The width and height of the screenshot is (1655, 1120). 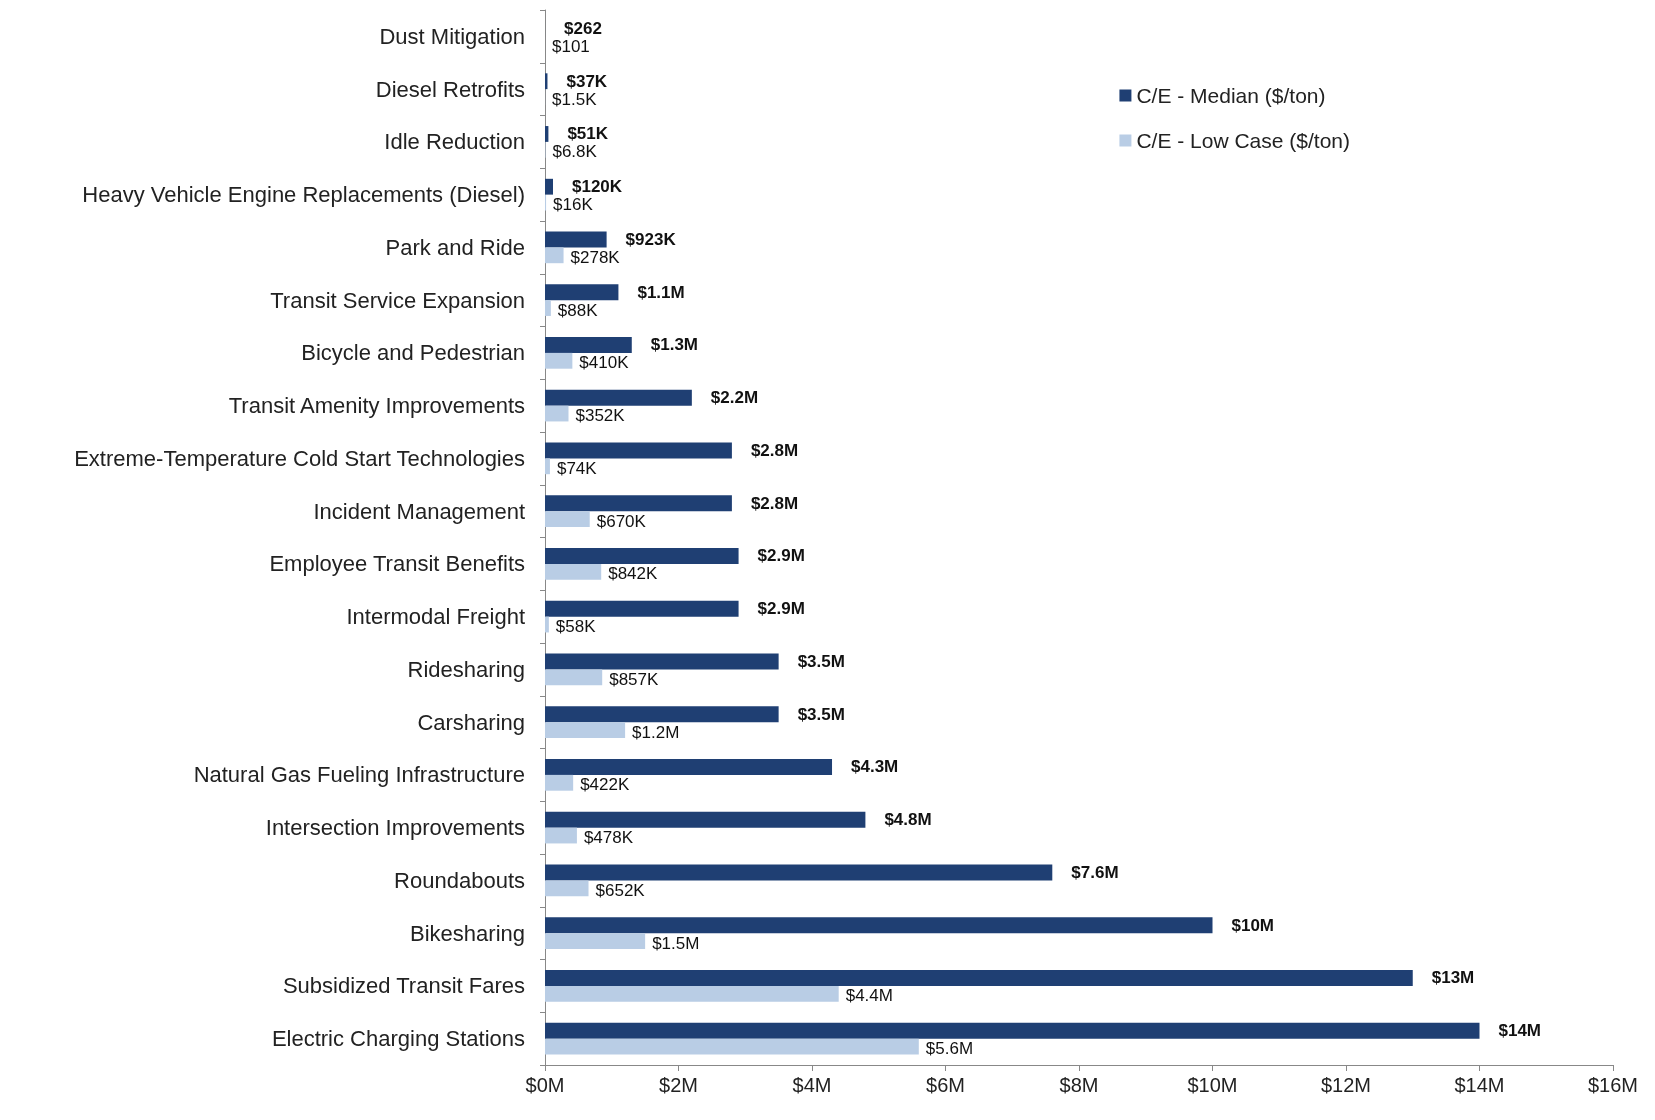 What do you see at coordinates (398, 1039) in the screenshot?
I see `y-tick-label: Electric Charging Stations` at bounding box center [398, 1039].